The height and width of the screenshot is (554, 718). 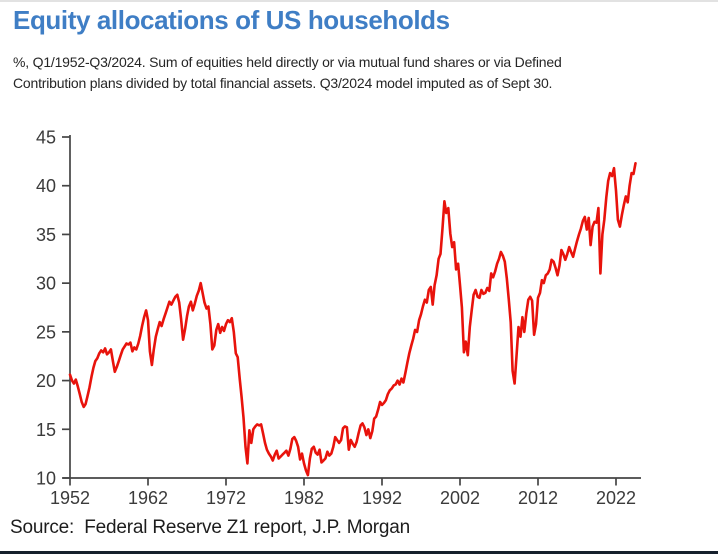 I want to click on x-axis-tick-label: 2002, so click(x=460, y=498).